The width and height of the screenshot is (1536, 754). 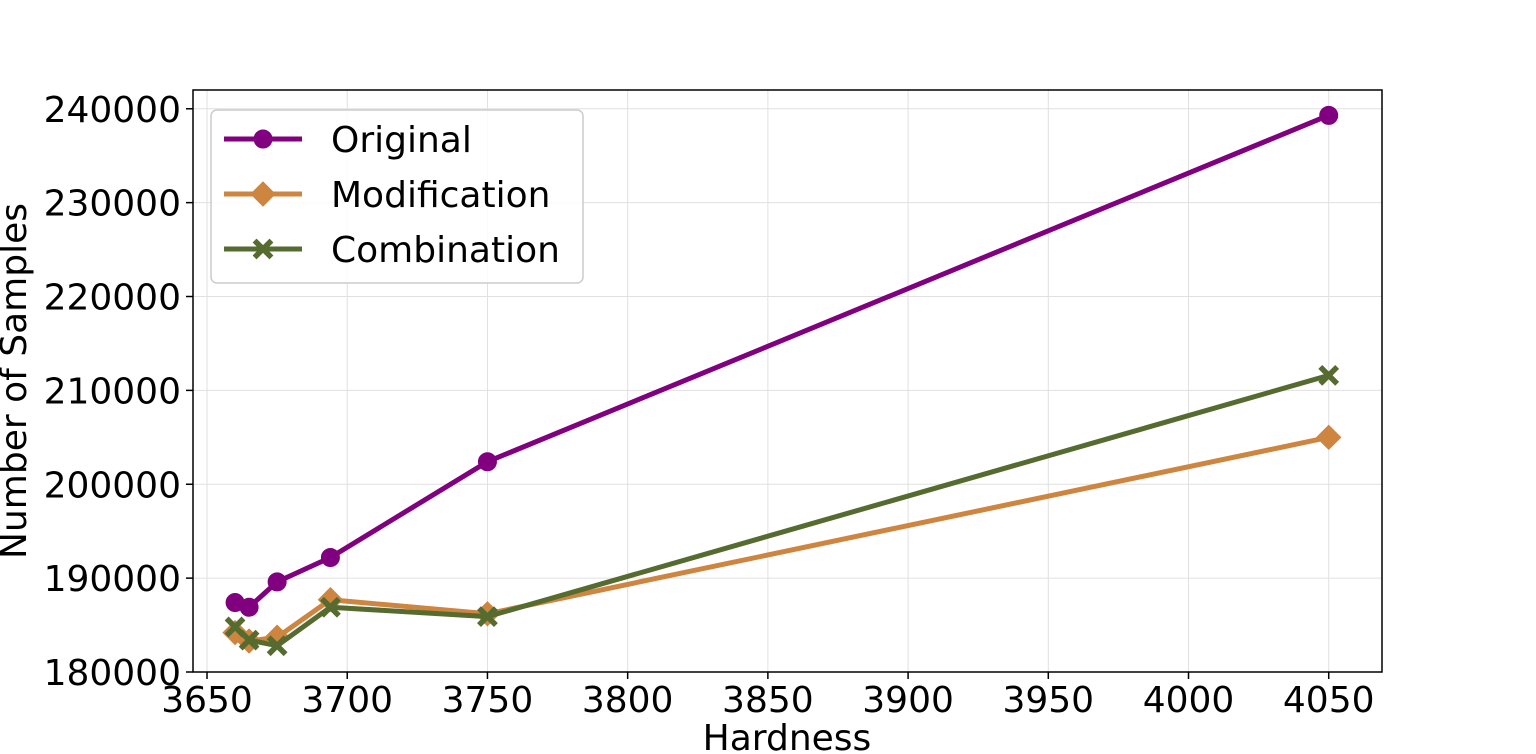 I want to click on x-tick-label: 3750, so click(x=488, y=700).